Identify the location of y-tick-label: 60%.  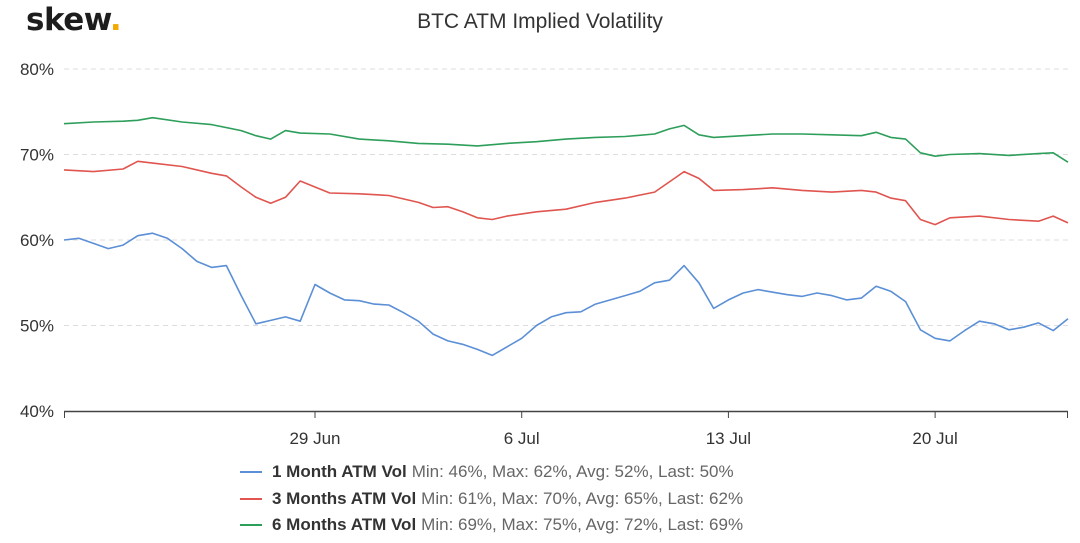
(37, 240).